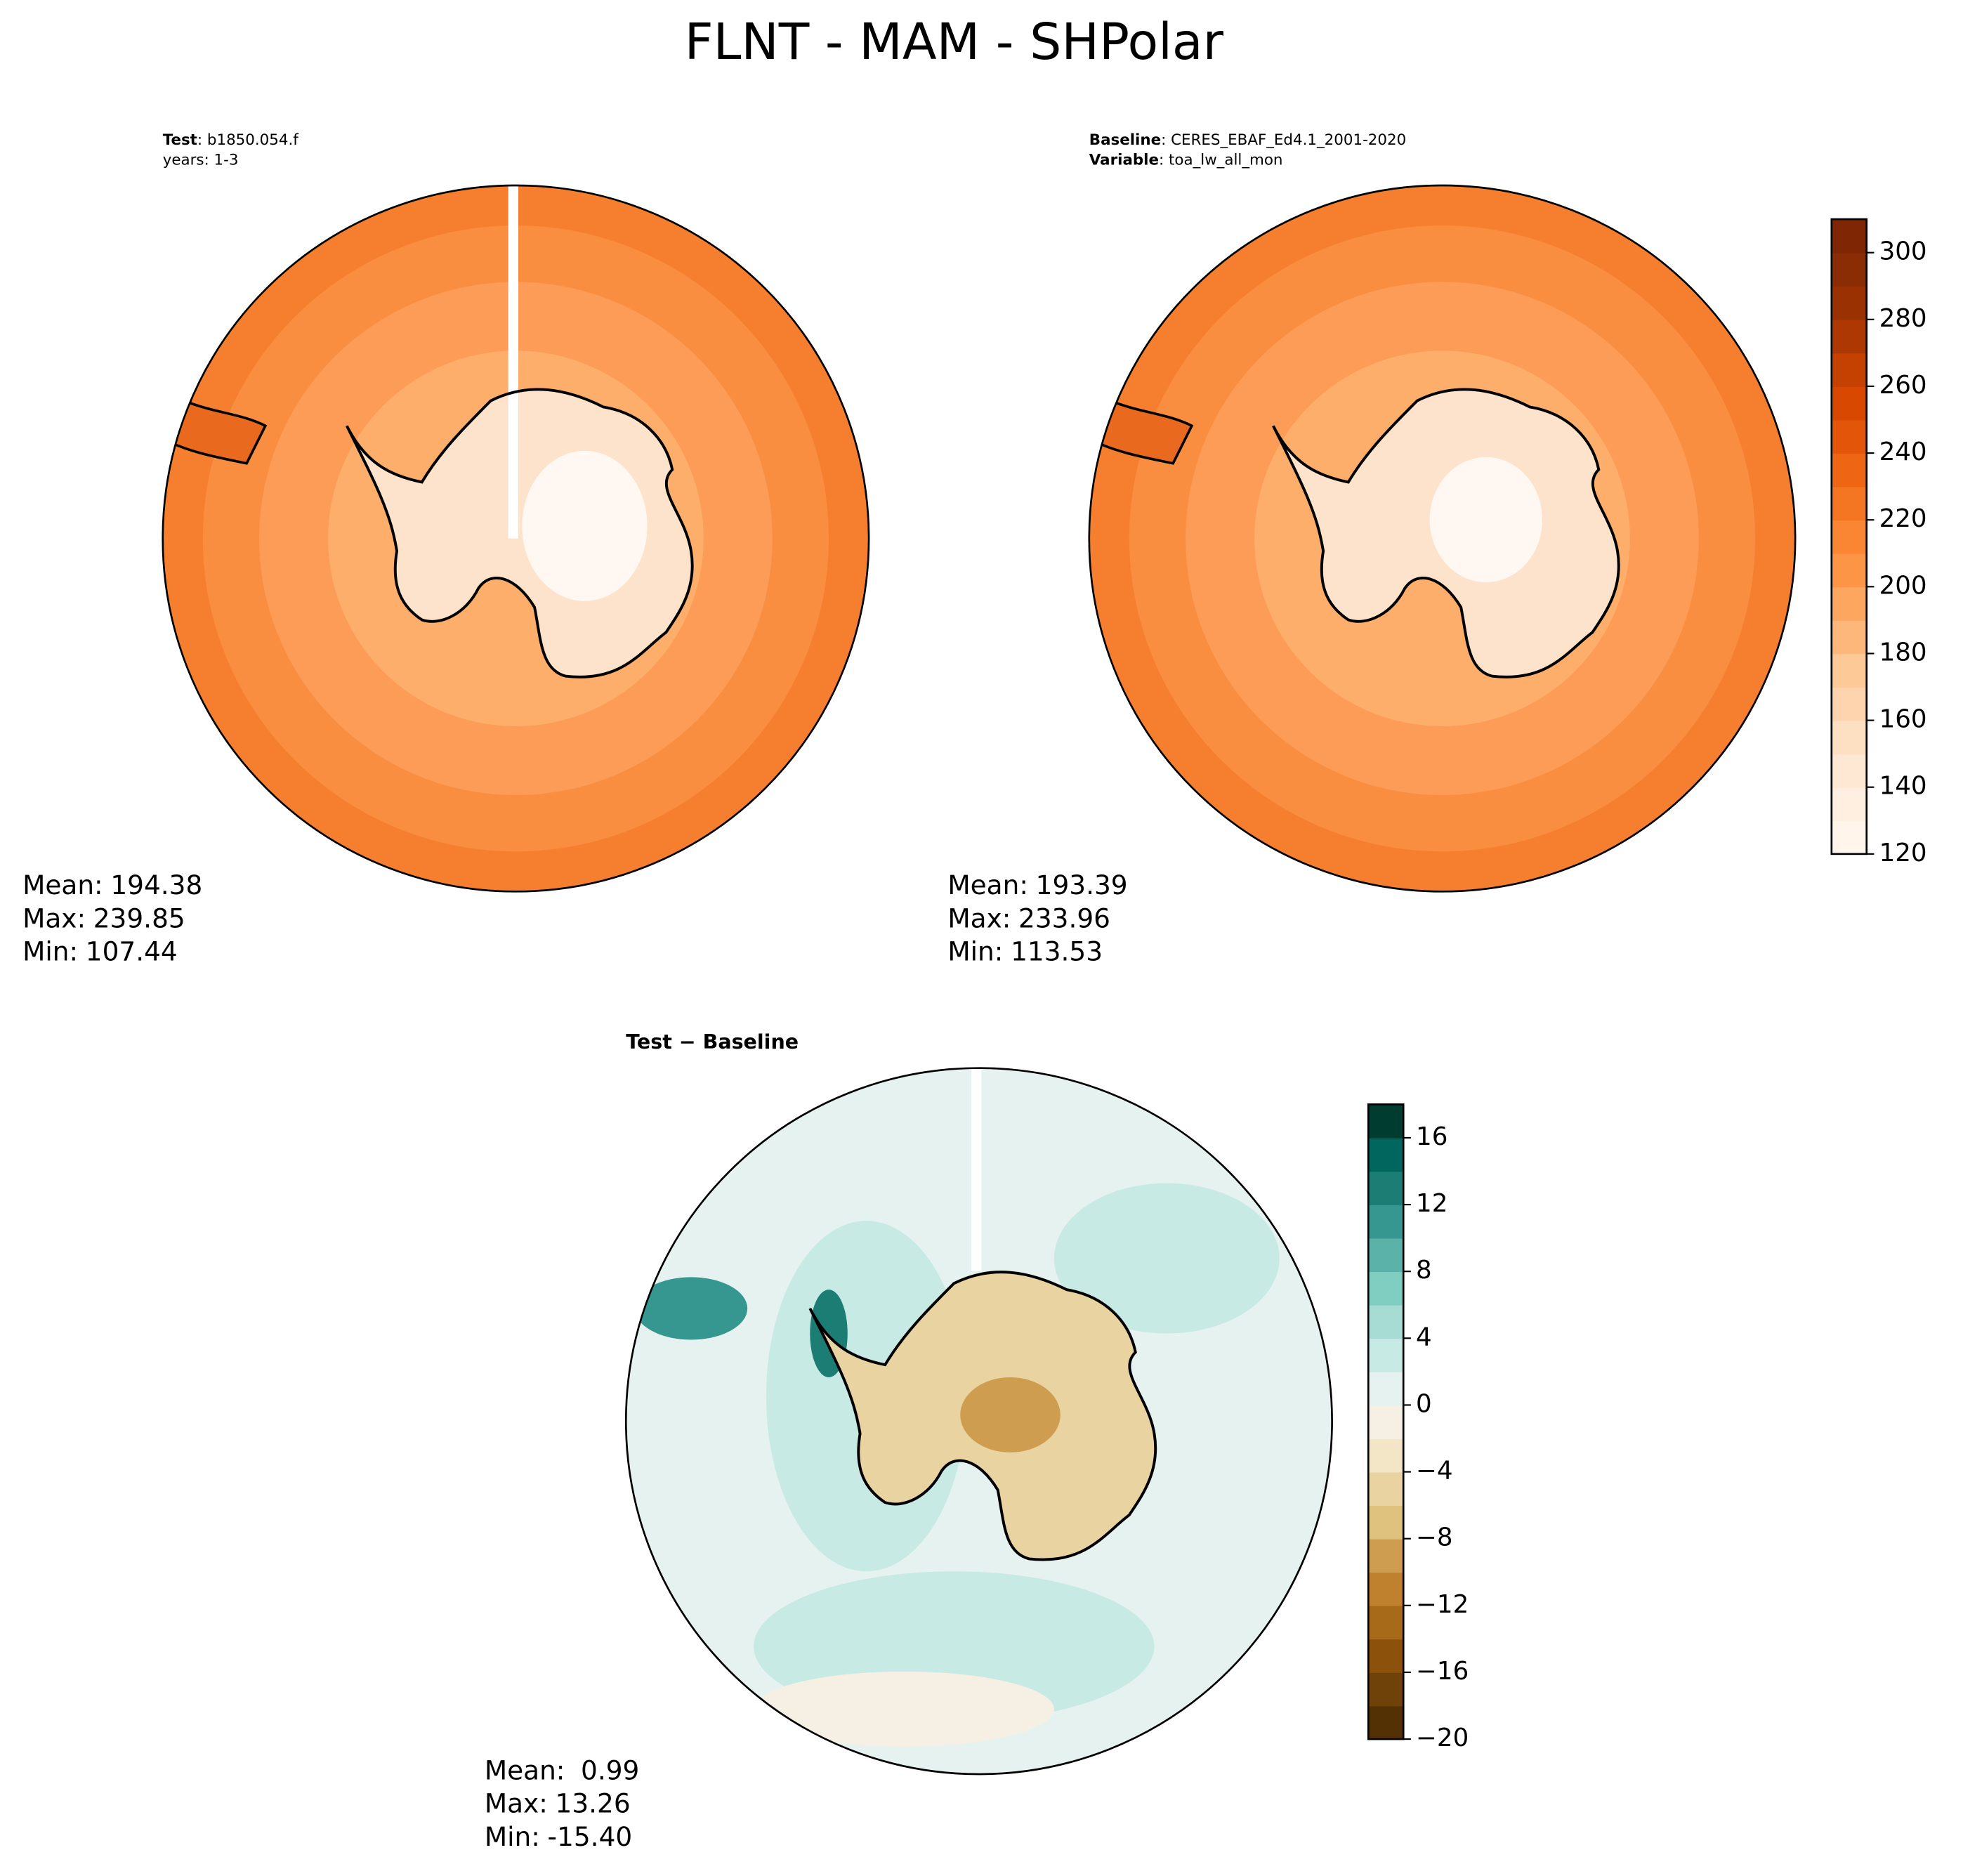  Describe the element at coordinates (1903, 652) in the screenshot. I see `colorbar-tick-label: 180` at that location.